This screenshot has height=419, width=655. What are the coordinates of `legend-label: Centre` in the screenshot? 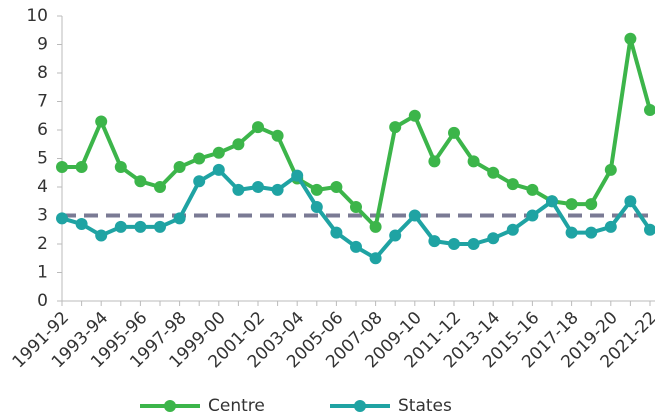 It's located at (236, 406).